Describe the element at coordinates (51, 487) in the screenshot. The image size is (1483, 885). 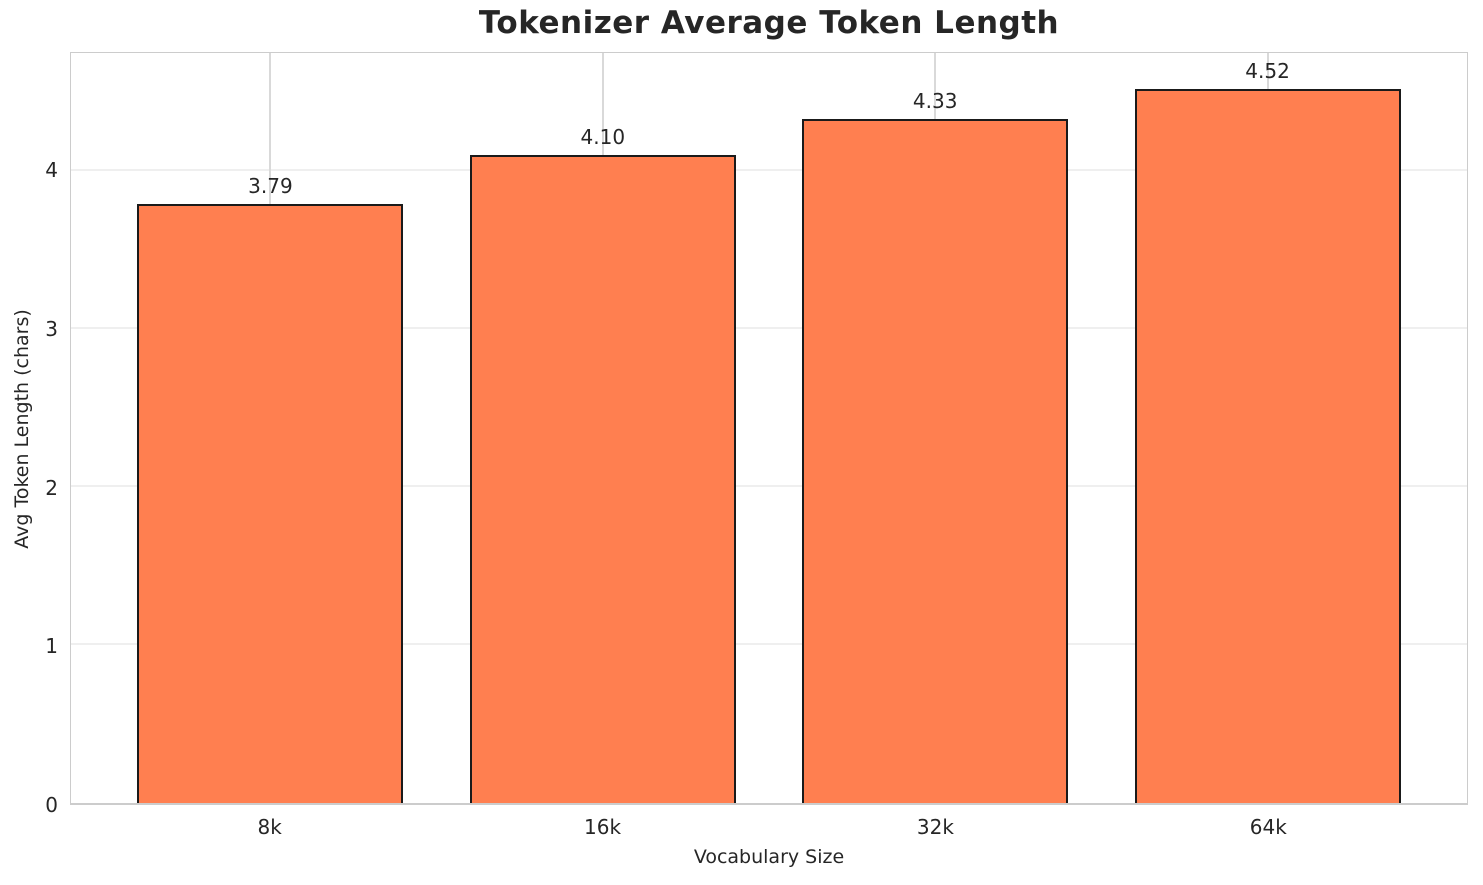
I see `y-tick-label: 2` at that location.